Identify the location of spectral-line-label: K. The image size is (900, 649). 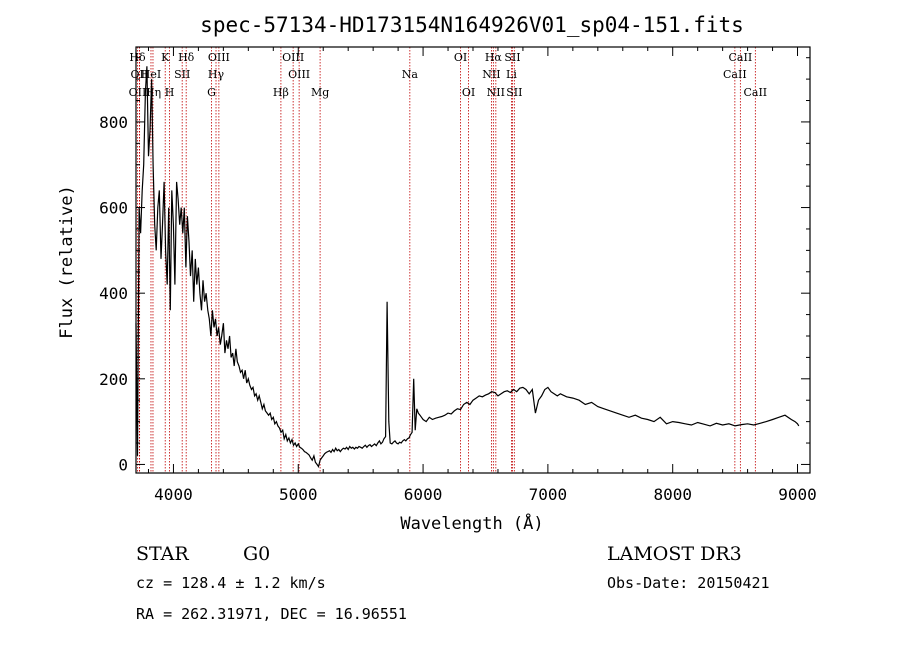
(165, 57).